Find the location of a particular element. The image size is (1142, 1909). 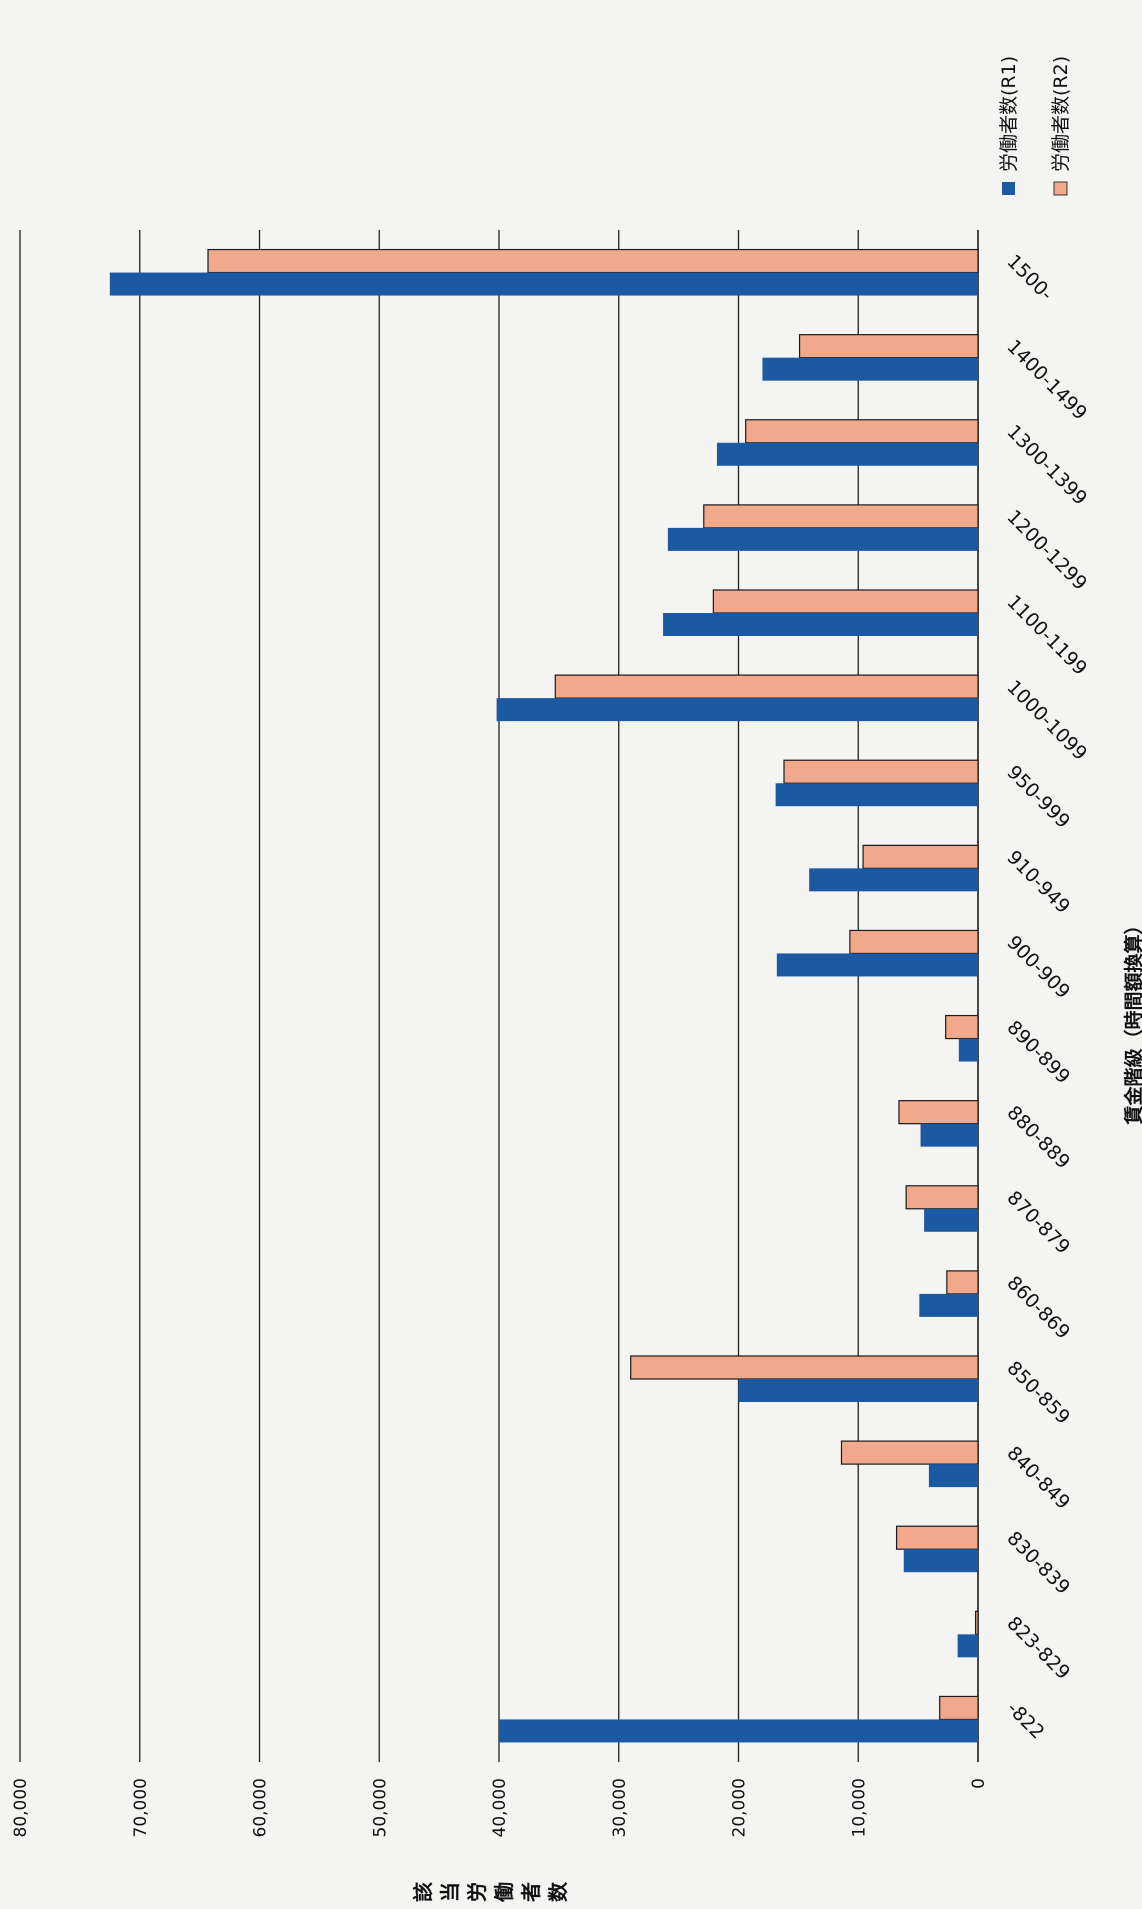

category-label: 890-899 is located at coordinates (1038, 1053).